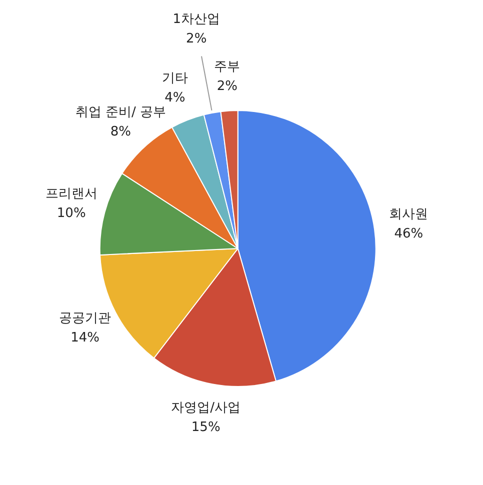 The height and width of the screenshot is (485, 483). What do you see at coordinates (121, 132) in the screenshot?
I see `data-label: 8%` at bounding box center [121, 132].